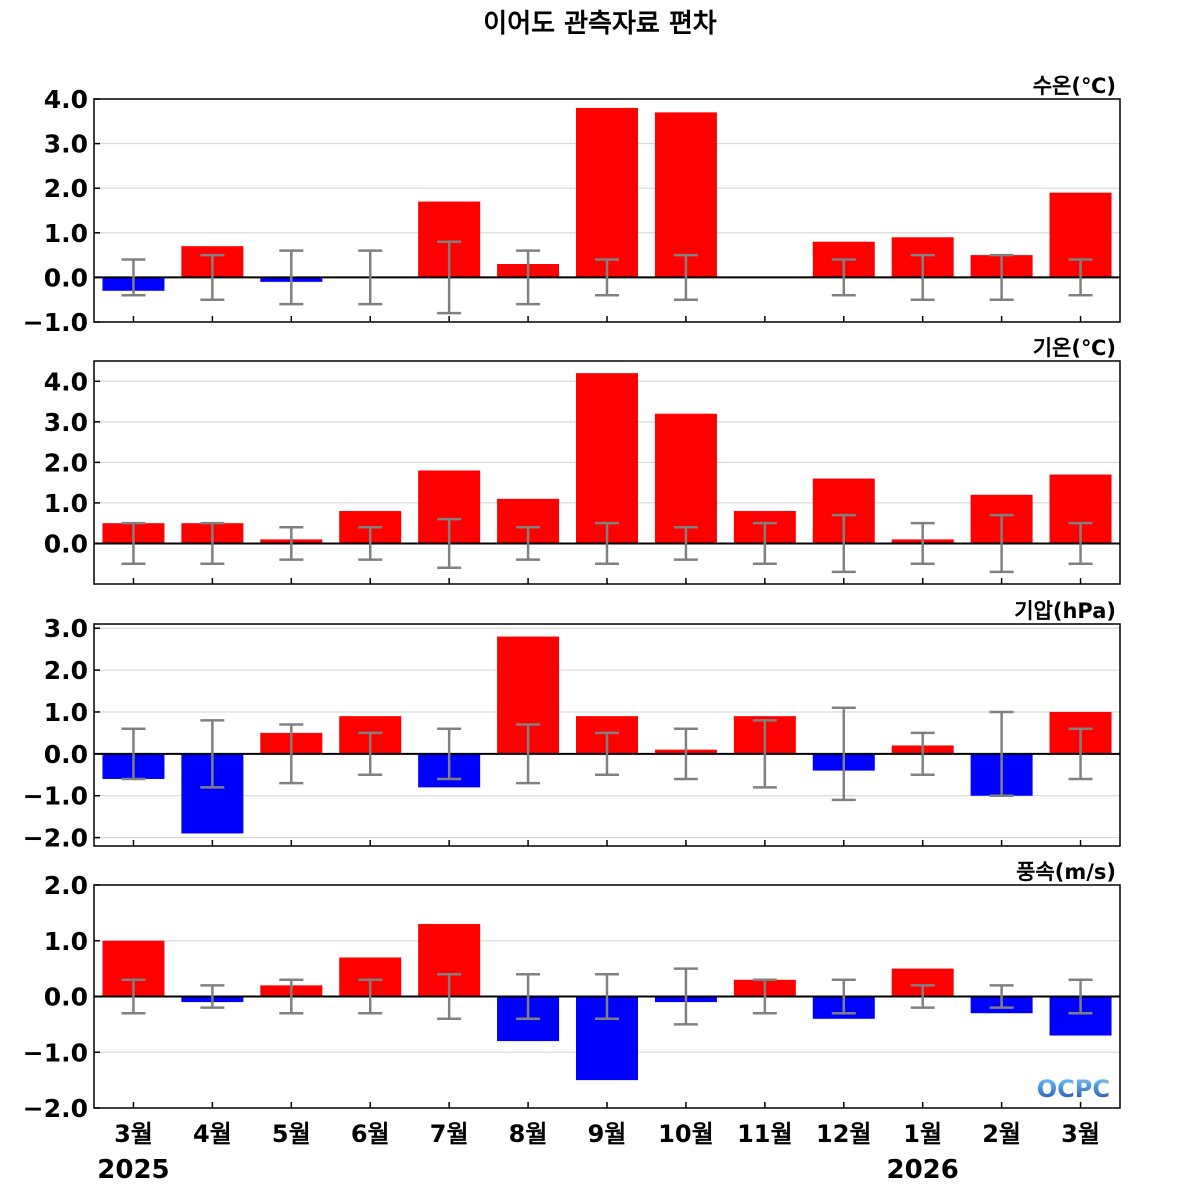  Describe the element at coordinates (923, 1170) in the screenshot. I see `year-label: 2026` at that location.